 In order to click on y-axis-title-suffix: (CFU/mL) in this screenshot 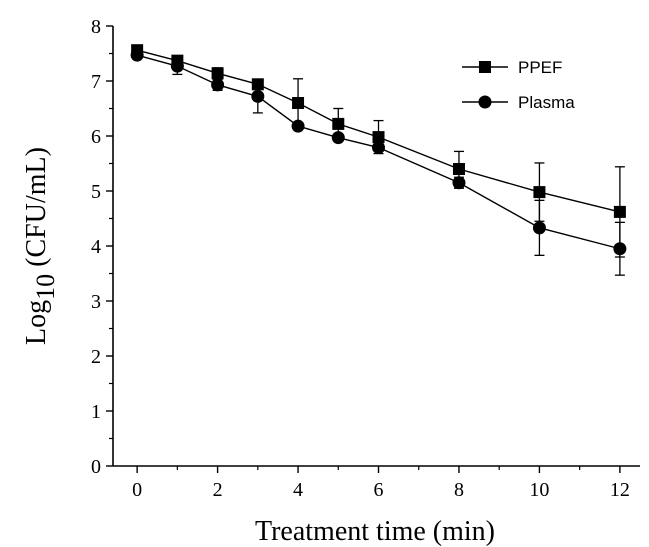, I will do `click(36, 210)`.